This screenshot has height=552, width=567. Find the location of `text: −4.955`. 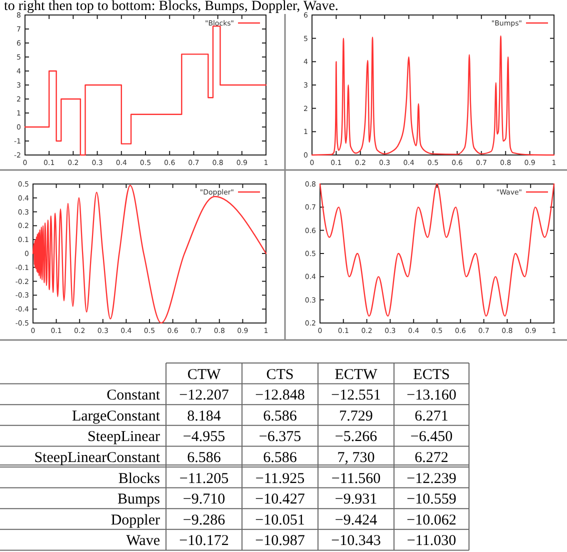

text: −4.955 is located at coordinates (204, 437).